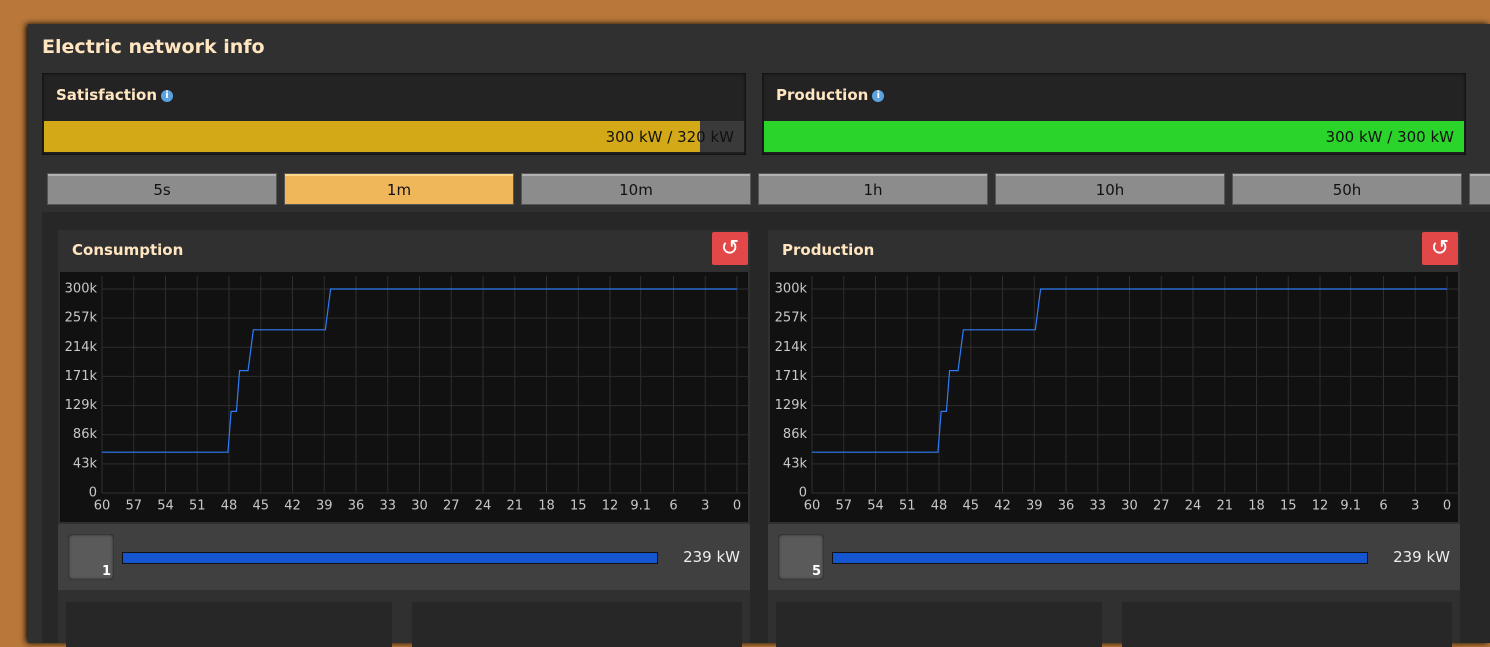 This screenshot has height=647, width=1490. Describe the element at coordinates (1002, 506) in the screenshot. I see `x-tick-label: 42` at that location.